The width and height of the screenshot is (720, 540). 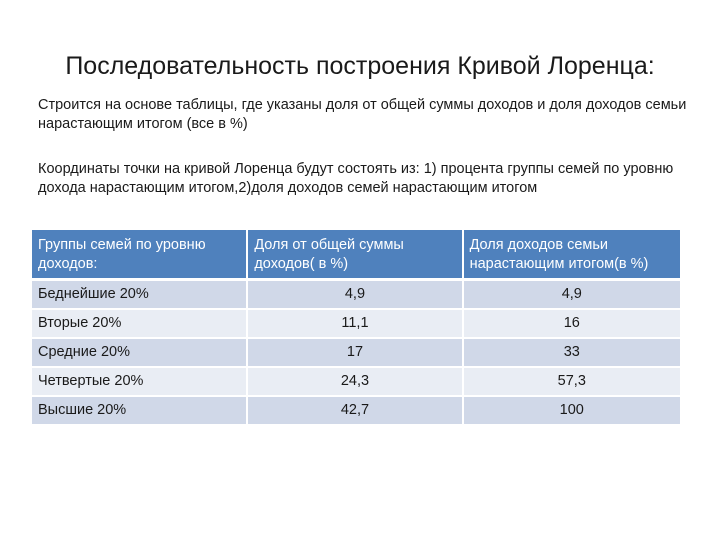 I want to click on table-row: Четвертые 20% 24,3 57,3, so click(x=356, y=382).